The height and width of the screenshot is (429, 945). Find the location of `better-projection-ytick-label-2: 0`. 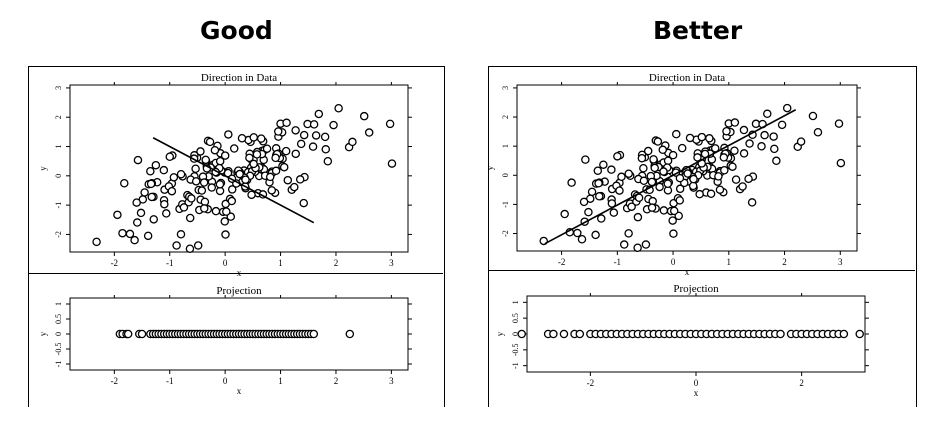

better-projection-ytick-label-2: 0 is located at coordinates (515, 334).